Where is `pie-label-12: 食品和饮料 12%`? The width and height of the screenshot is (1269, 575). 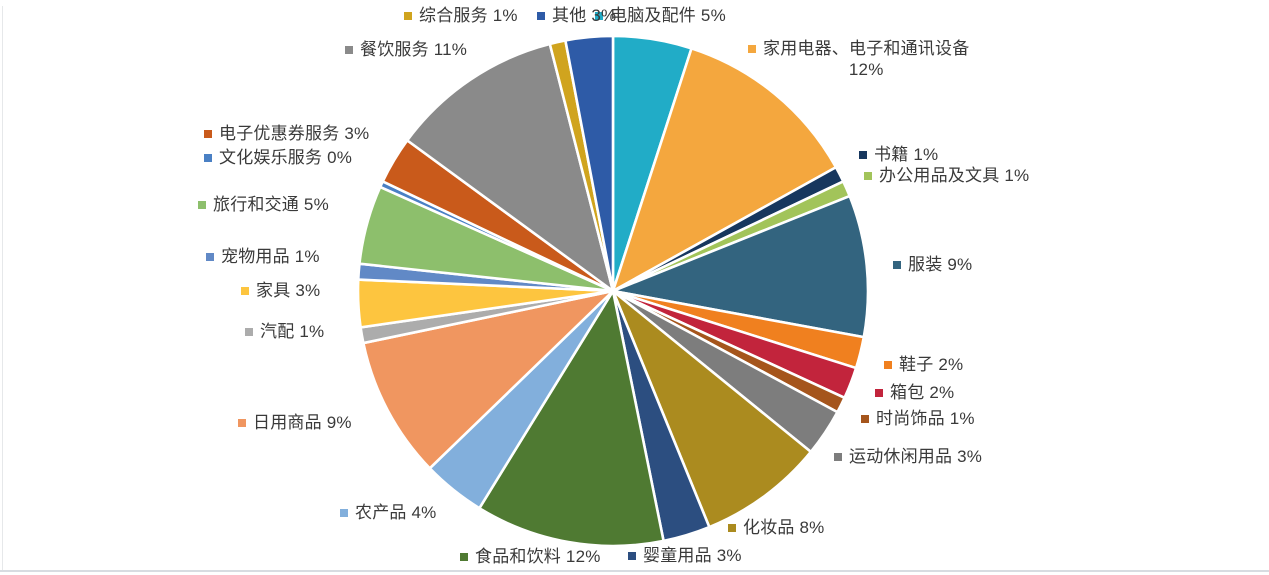
pie-label-12: 食品和饮料 12% is located at coordinates (530, 556).